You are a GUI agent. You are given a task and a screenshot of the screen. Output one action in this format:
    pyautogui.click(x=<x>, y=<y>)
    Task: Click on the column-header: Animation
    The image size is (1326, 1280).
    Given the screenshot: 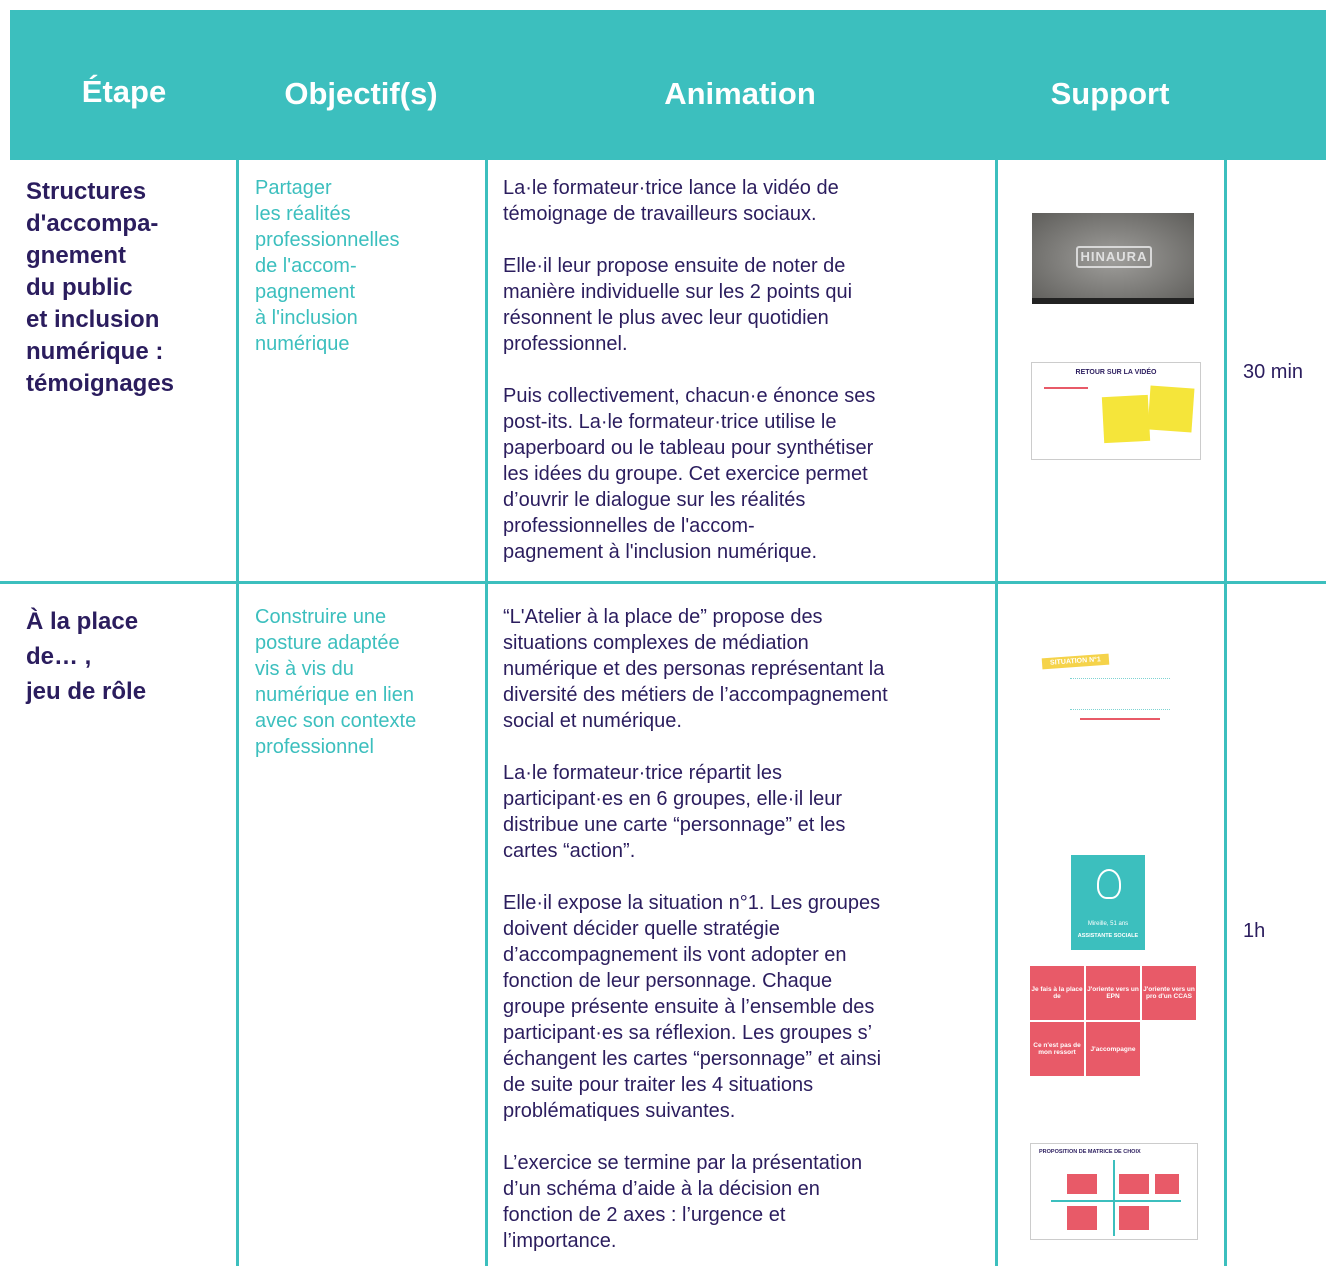 What is the action you would take?
    pyautogui.click(x=740, y=93)
    